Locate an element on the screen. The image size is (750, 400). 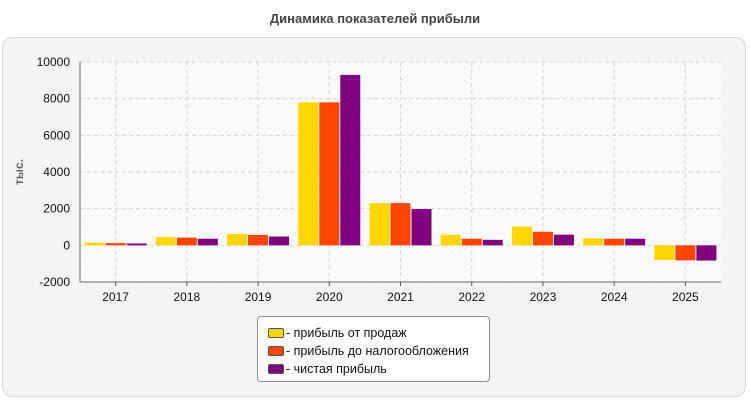
x-tick-label: 2024 is located at coordinates (614, 297).